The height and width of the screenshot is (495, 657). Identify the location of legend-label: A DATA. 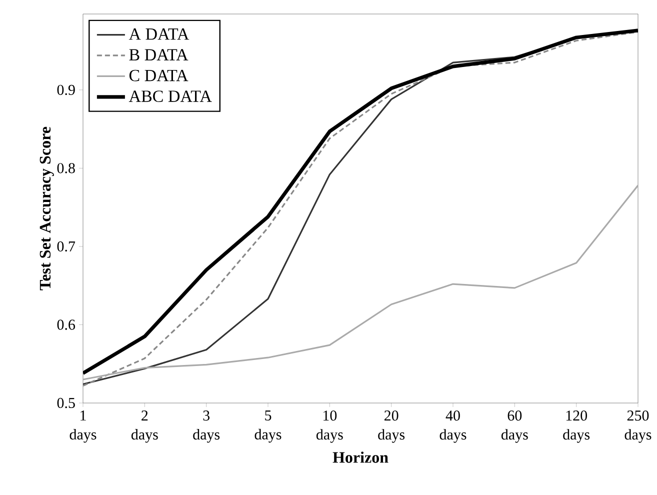
(159, 34).